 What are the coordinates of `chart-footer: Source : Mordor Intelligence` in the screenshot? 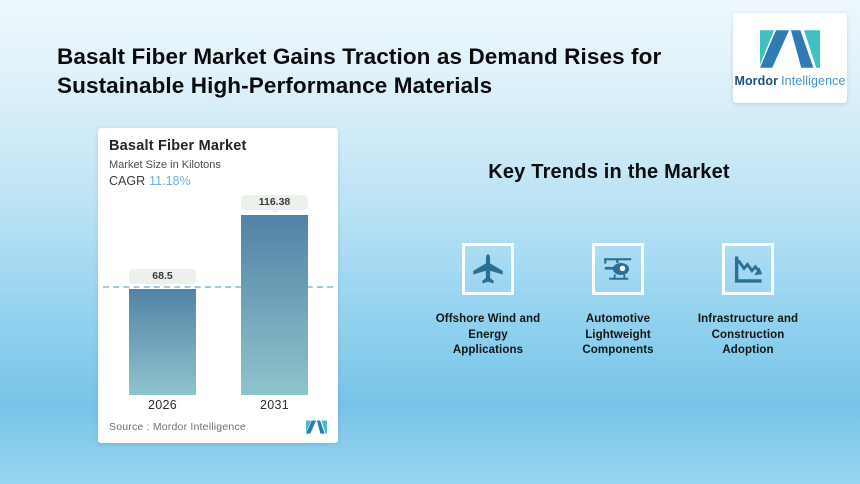 It's located at (218, 427).